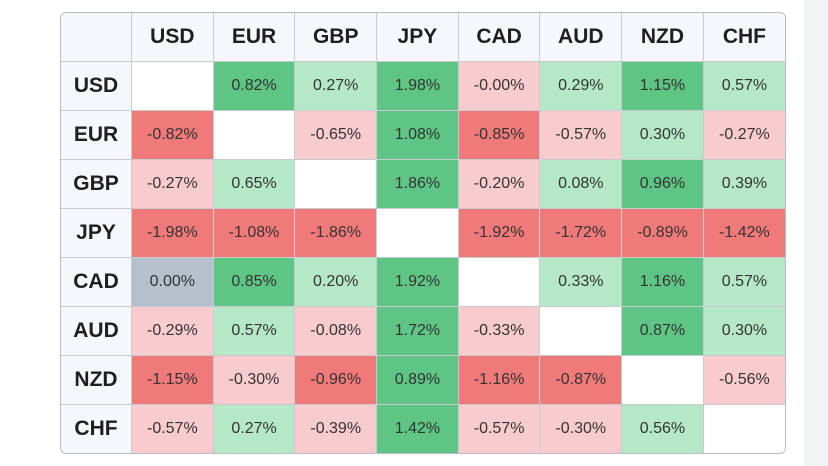 This screenshot has width=828, height=466. I want to click on value-cell: -0.65%, so click(336, 135).